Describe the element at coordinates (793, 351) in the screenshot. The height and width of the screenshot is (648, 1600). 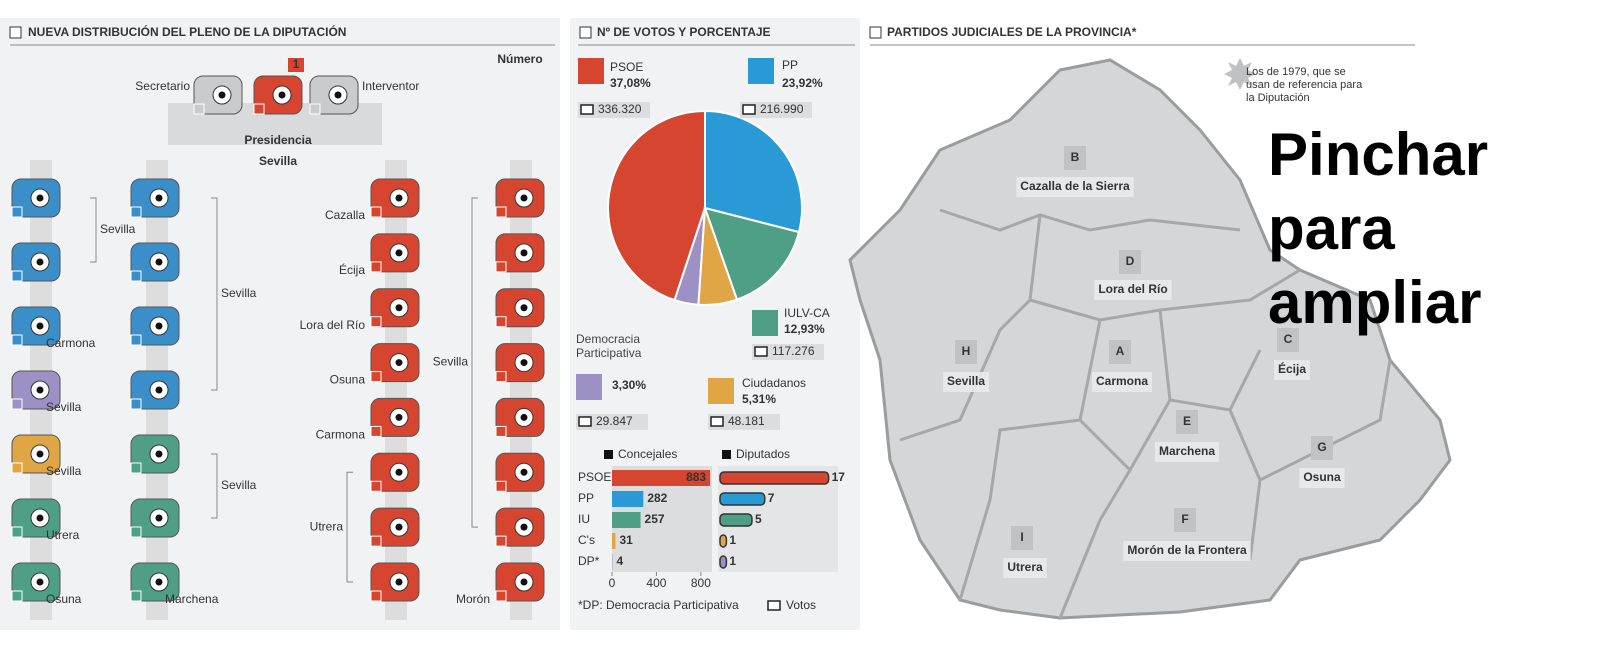
I see `party-votes: 117.276` at that location.